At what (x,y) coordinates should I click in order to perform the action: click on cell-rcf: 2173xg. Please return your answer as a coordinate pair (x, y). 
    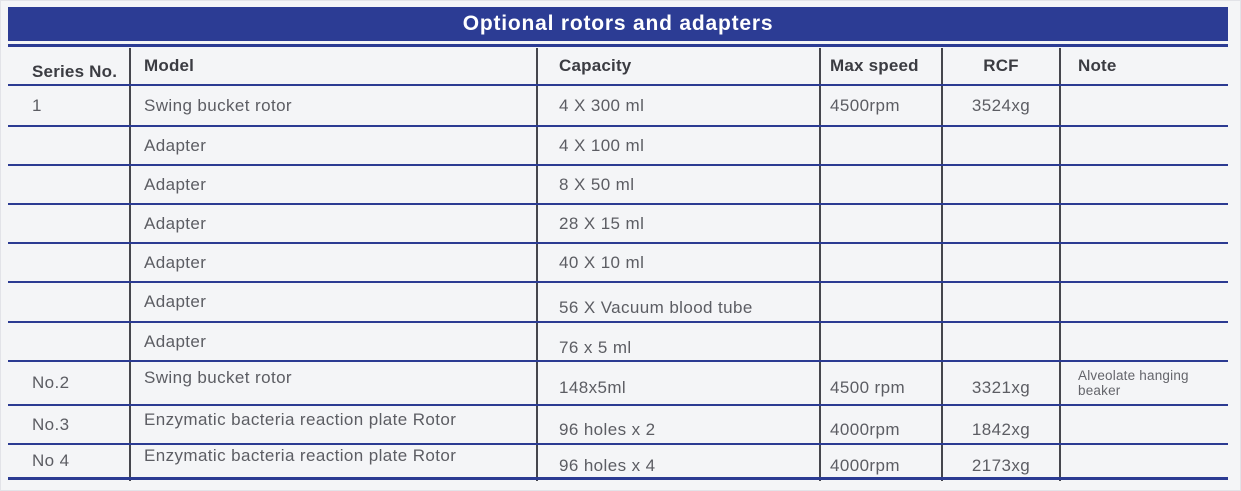
    Looking at the image, I should click on (1001, 465).